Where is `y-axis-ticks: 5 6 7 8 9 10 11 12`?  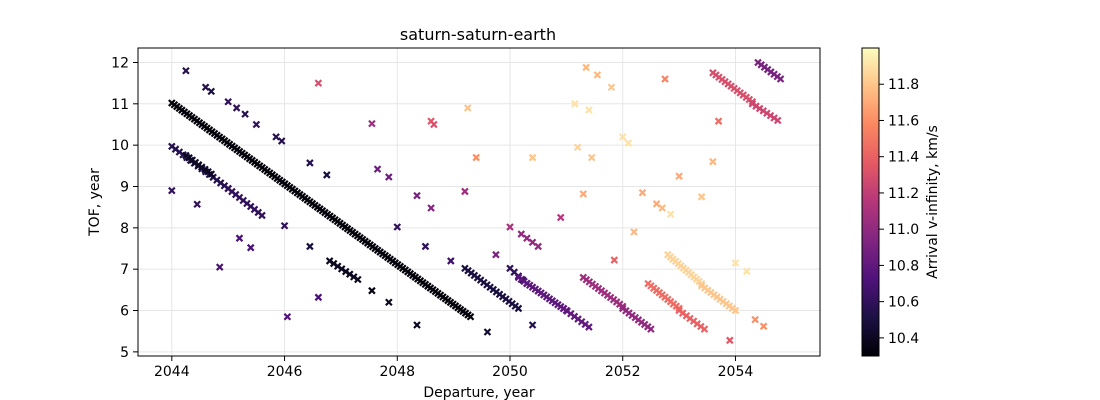 y-axis-ticks: 5 6 7 8 9 10 11 12 is located at coordinates (124, 208).